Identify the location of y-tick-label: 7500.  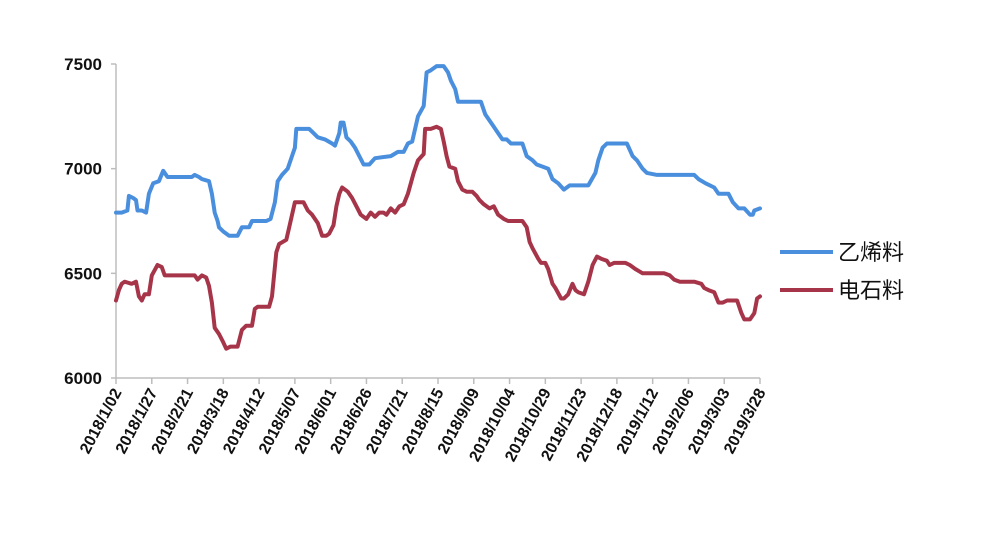
(83, 64).